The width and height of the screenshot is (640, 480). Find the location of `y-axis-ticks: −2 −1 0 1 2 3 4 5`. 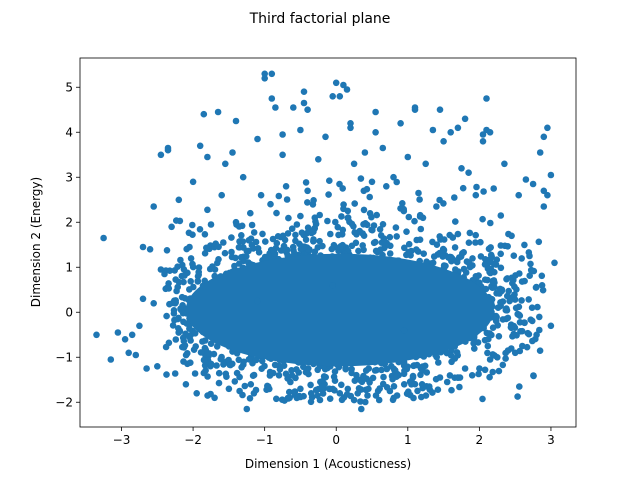

y-axis-ticks: −2 −1 0 1 2 3 4 5 is located at coordinates (67, 244).